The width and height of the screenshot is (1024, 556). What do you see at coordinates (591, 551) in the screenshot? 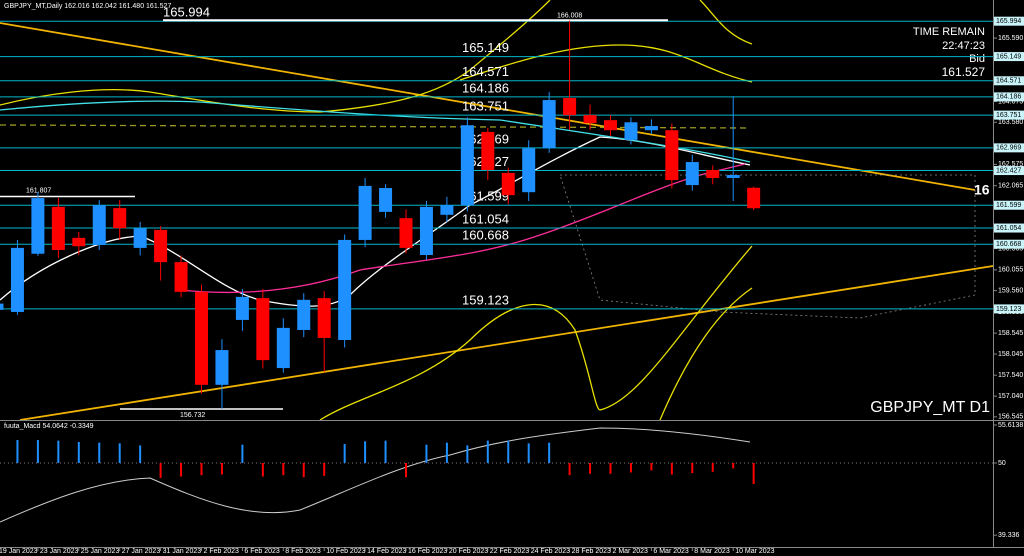
I see `x-tick-label: 28 Feb 2023` at bounding box center [591, 551].